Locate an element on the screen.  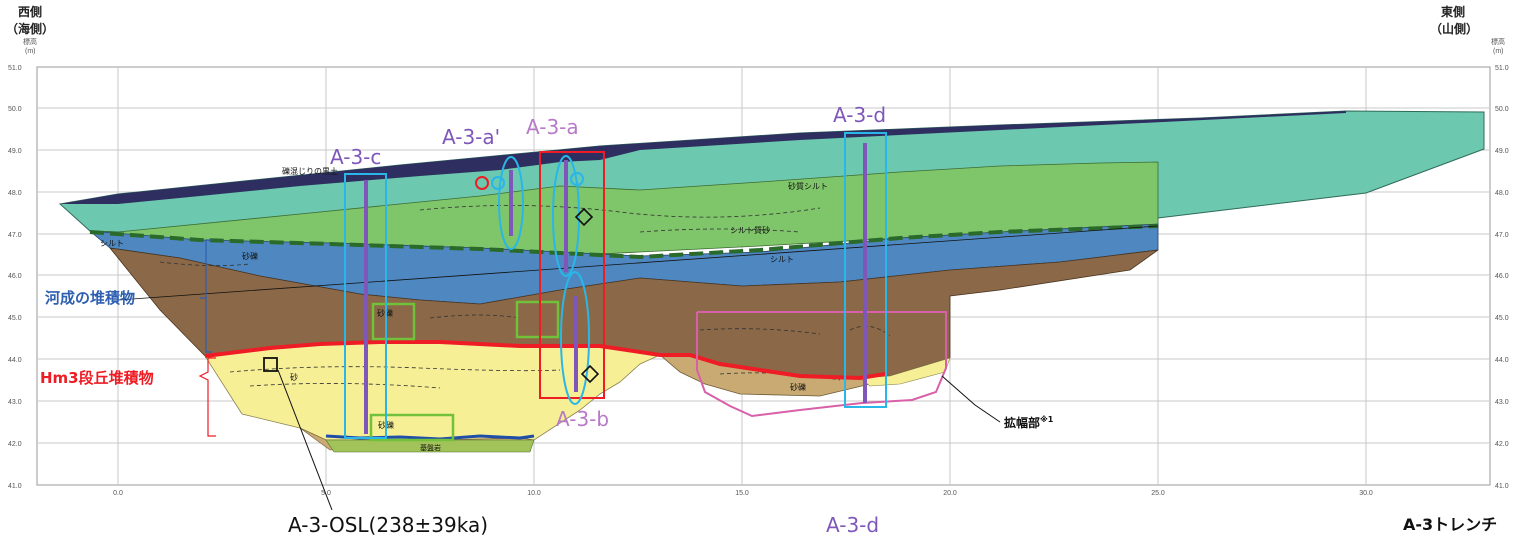
core-box-a3c is located at coordinates (365, 306).